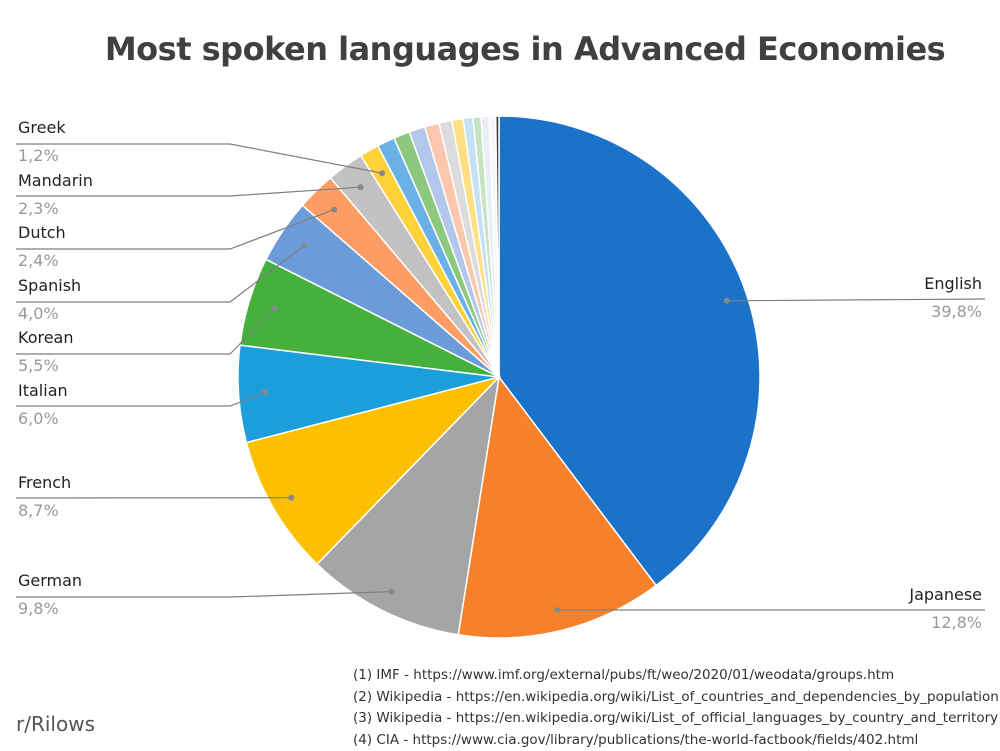 The height and width of the screenshot is (751, 1000). What do you see at coordinates (38, 418) in the screenshot?
I see `slice-label-value: 6,0%` at bounding box center [38, 418].